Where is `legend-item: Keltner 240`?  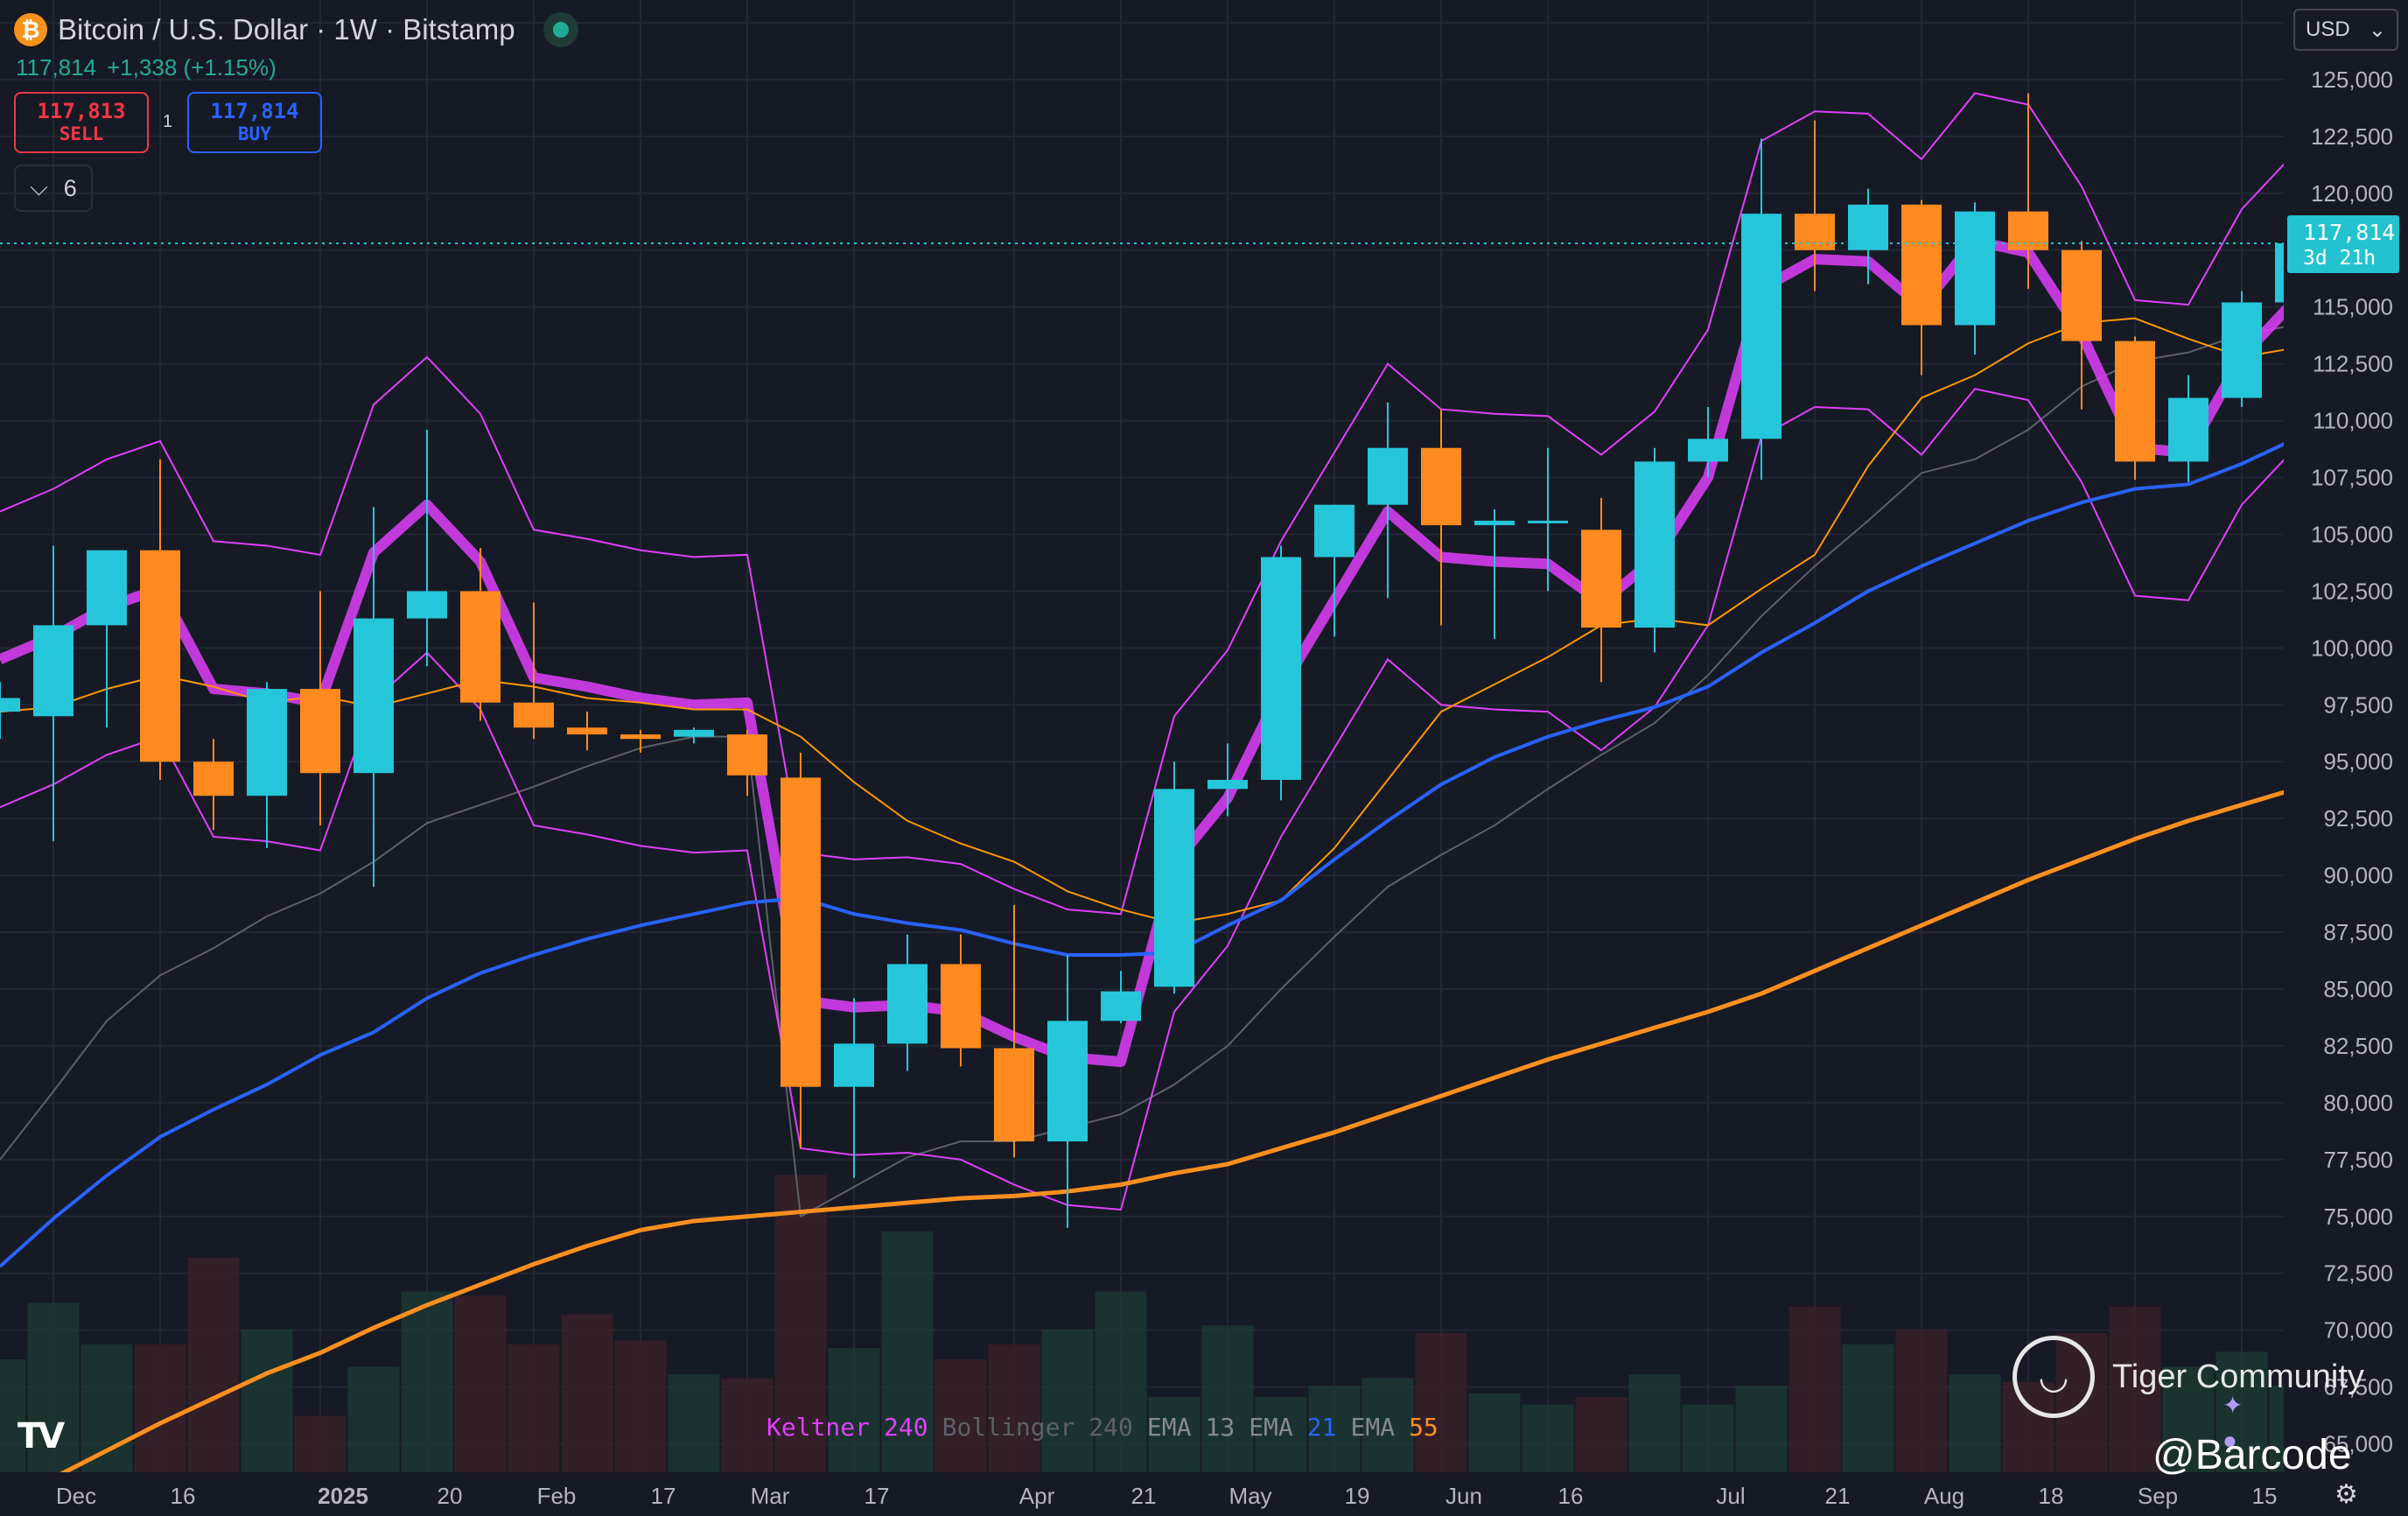 legend-item: Keltner 240 is located at coordinates (847, 1427).